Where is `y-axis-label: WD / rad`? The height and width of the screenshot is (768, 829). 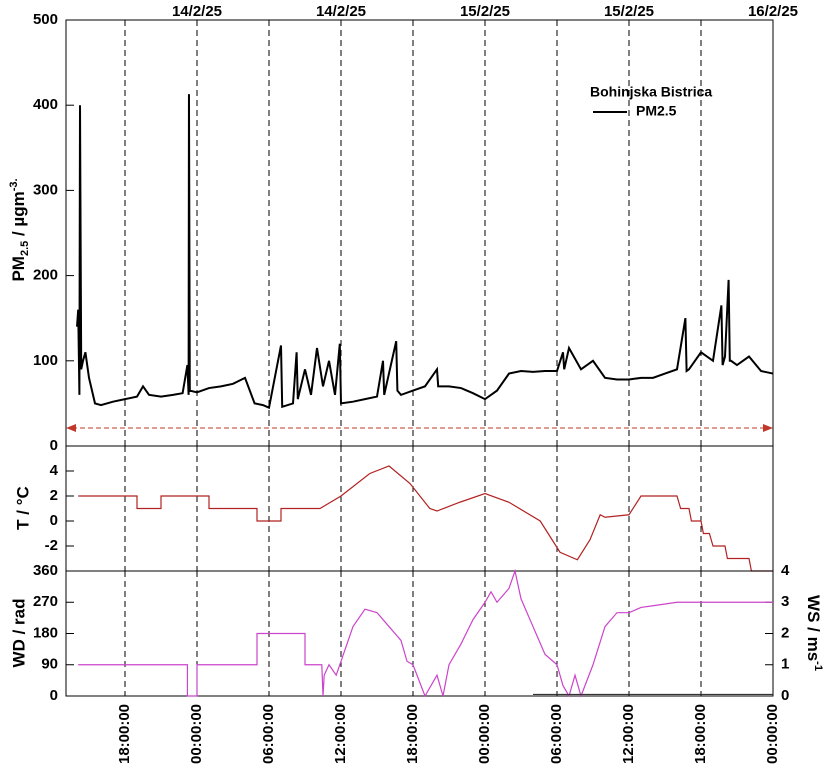 y-axis-label: WD / rad is located at coordinates (18, 633).